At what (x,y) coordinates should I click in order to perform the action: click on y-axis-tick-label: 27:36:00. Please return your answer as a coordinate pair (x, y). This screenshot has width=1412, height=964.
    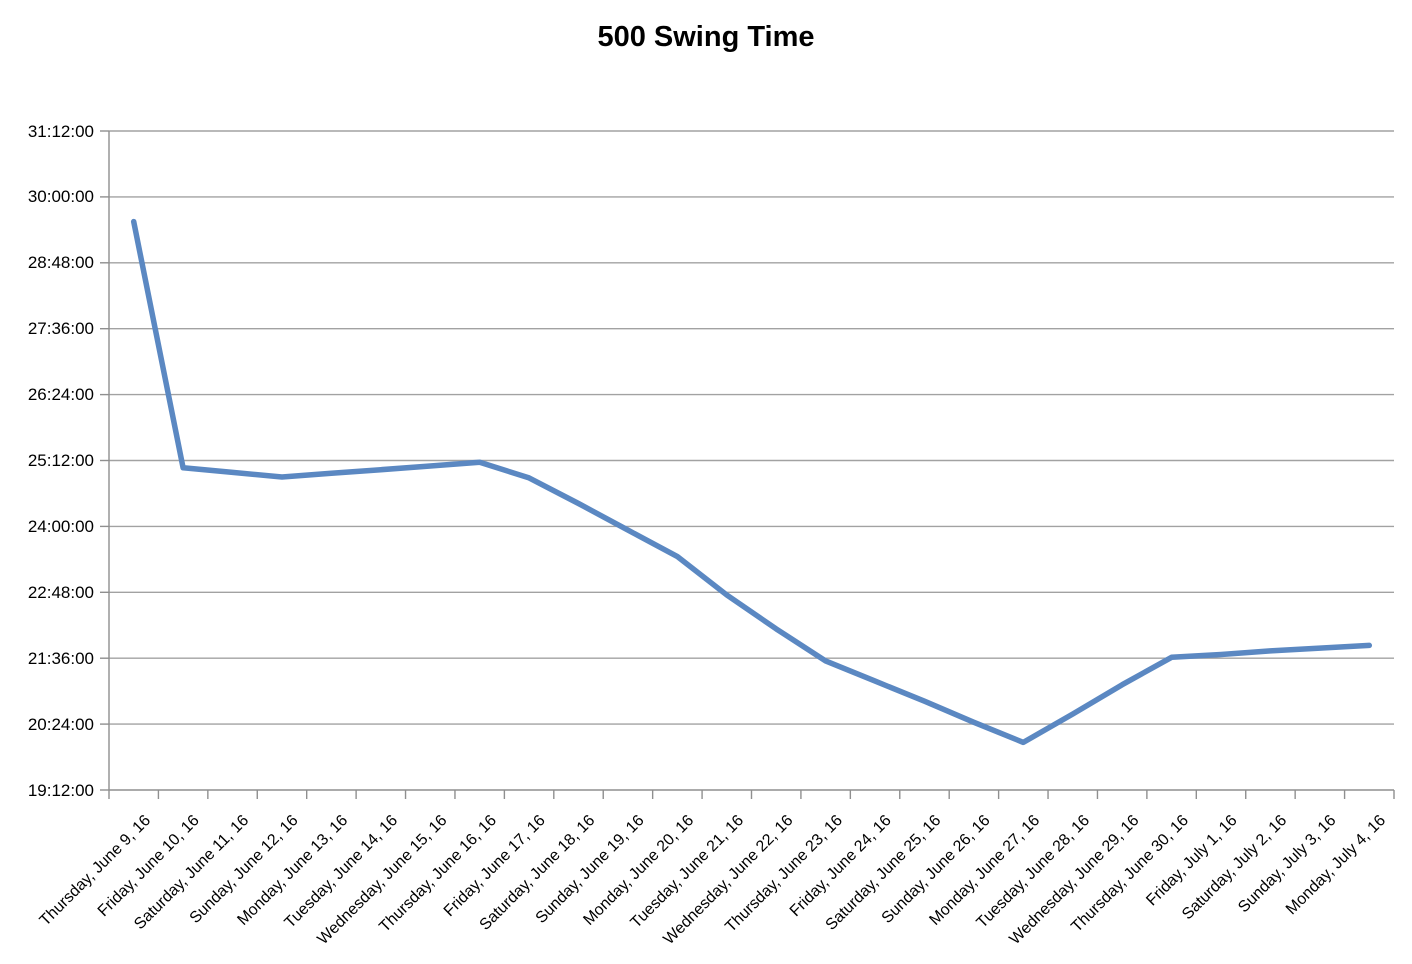
    Looking at the image, I should click on (60, 329).